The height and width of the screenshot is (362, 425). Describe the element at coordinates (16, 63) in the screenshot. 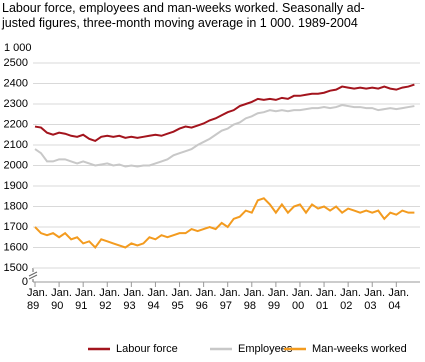

I see `y-tick-label: 2500` at that location.